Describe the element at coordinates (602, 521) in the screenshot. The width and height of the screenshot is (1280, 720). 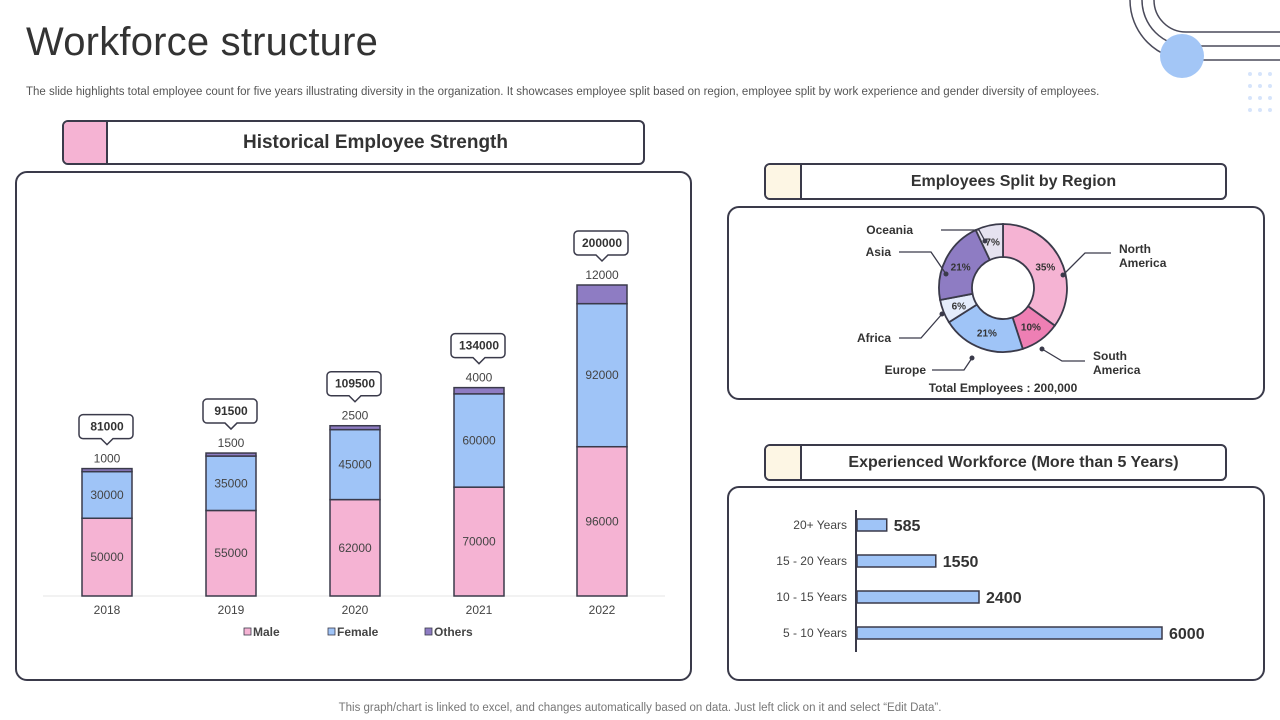
I see `bar-label-male-2022: 96000` at that location.